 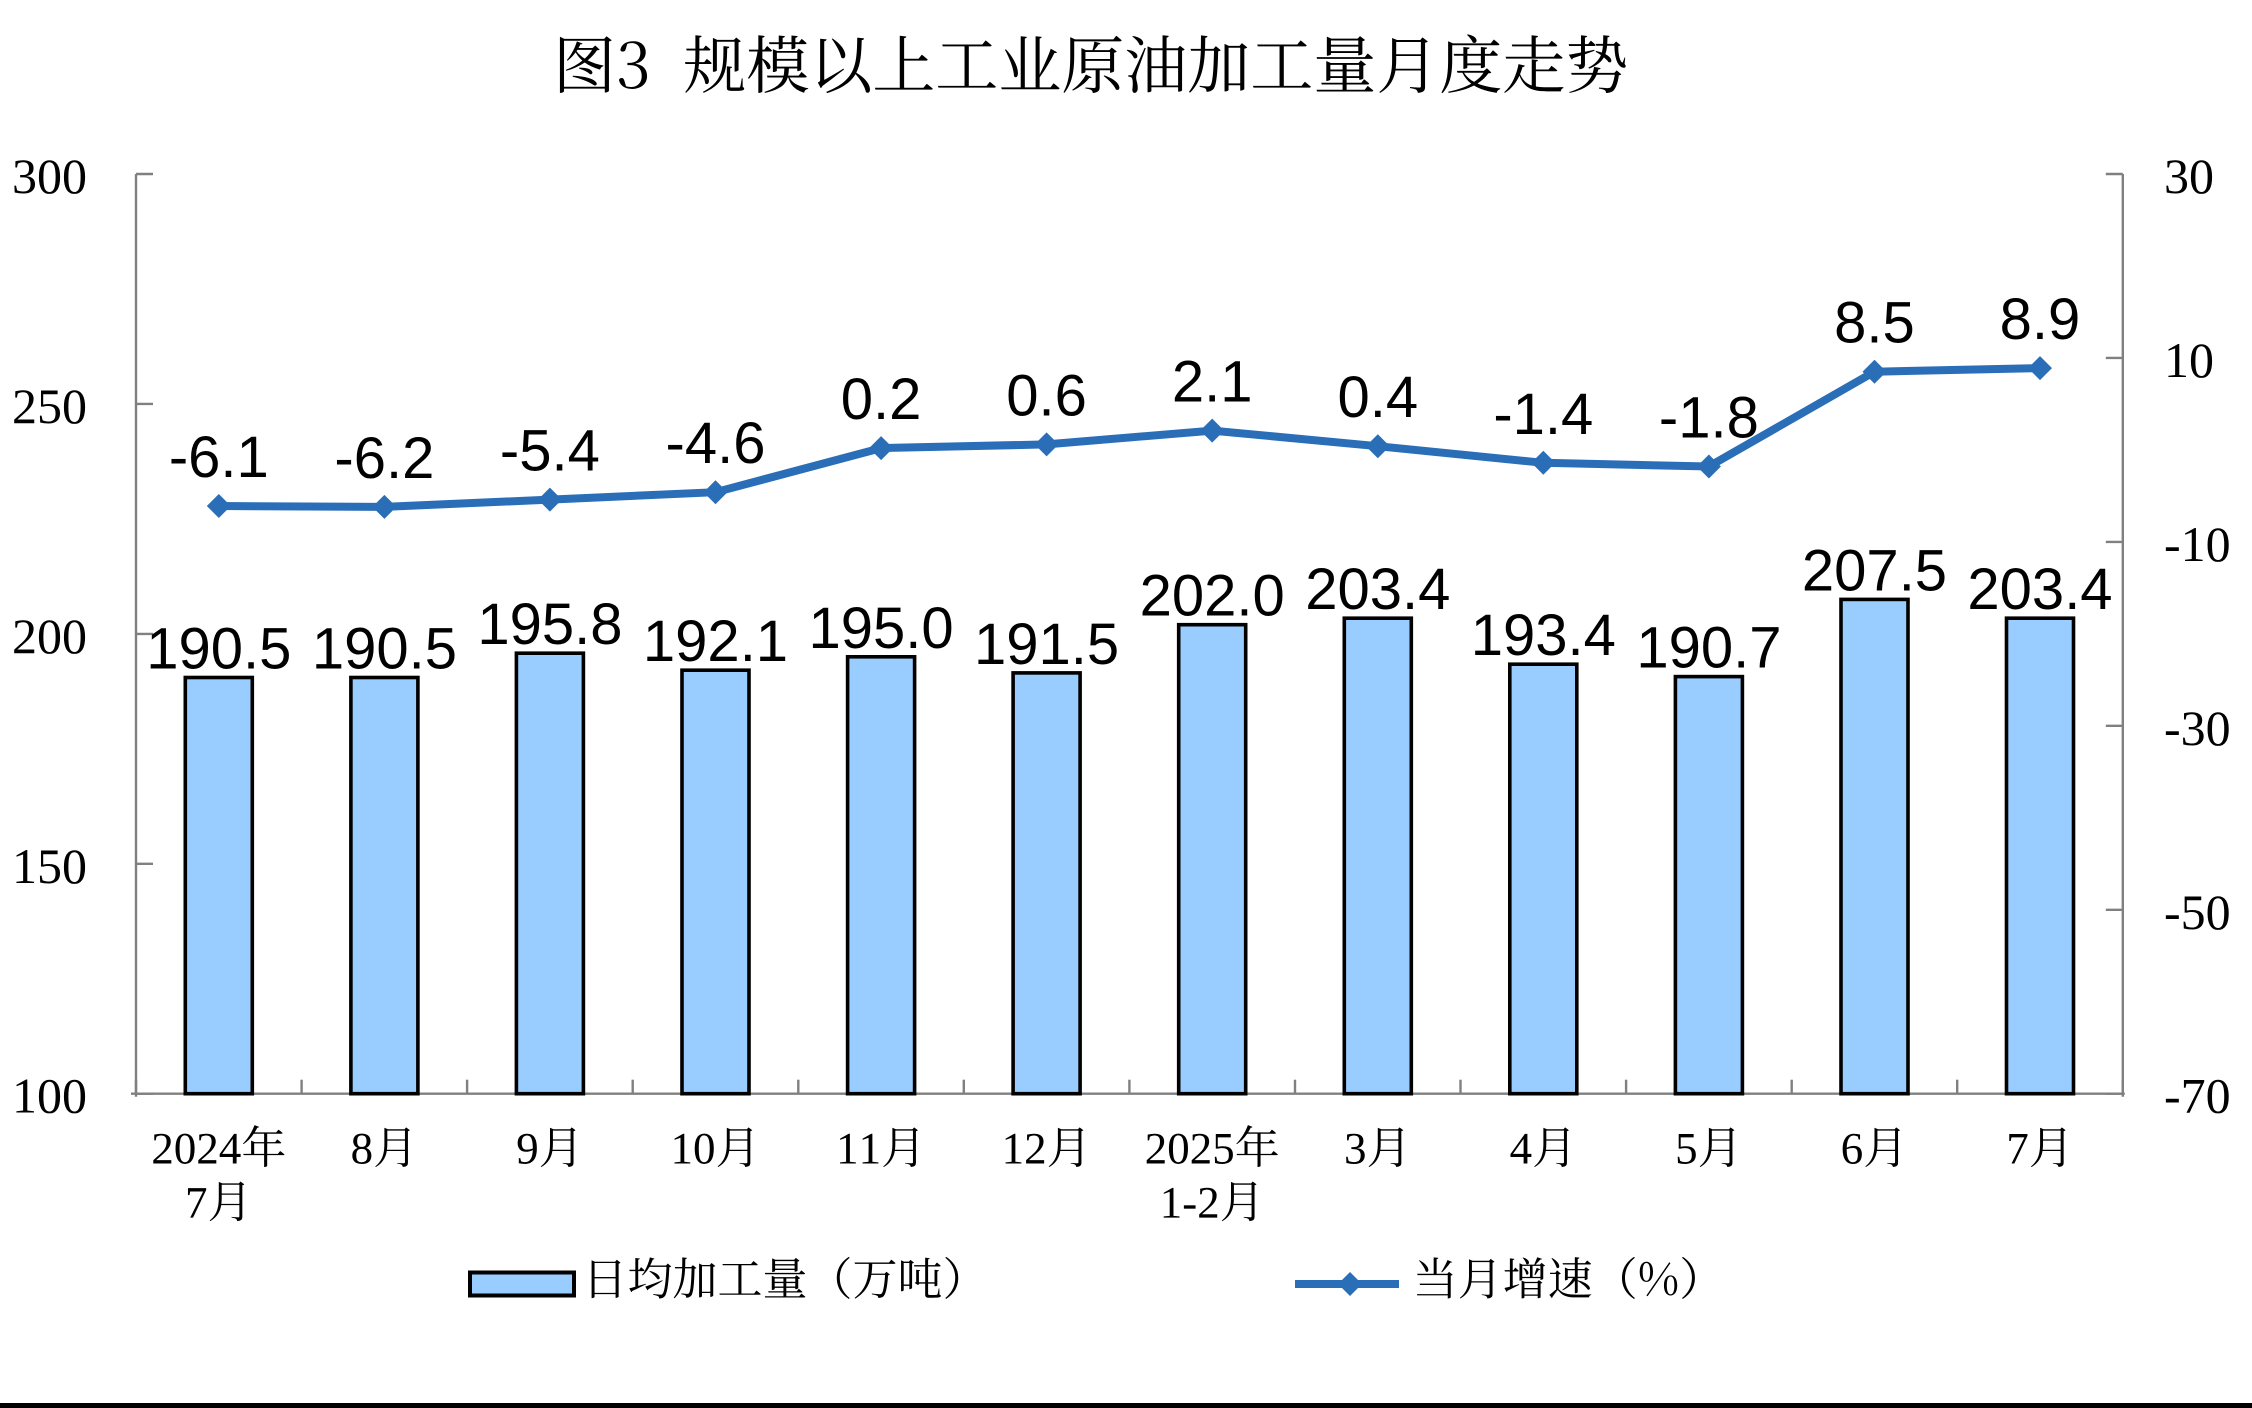 I want to click on svg-text: -50, so click(x=2197, y=912).